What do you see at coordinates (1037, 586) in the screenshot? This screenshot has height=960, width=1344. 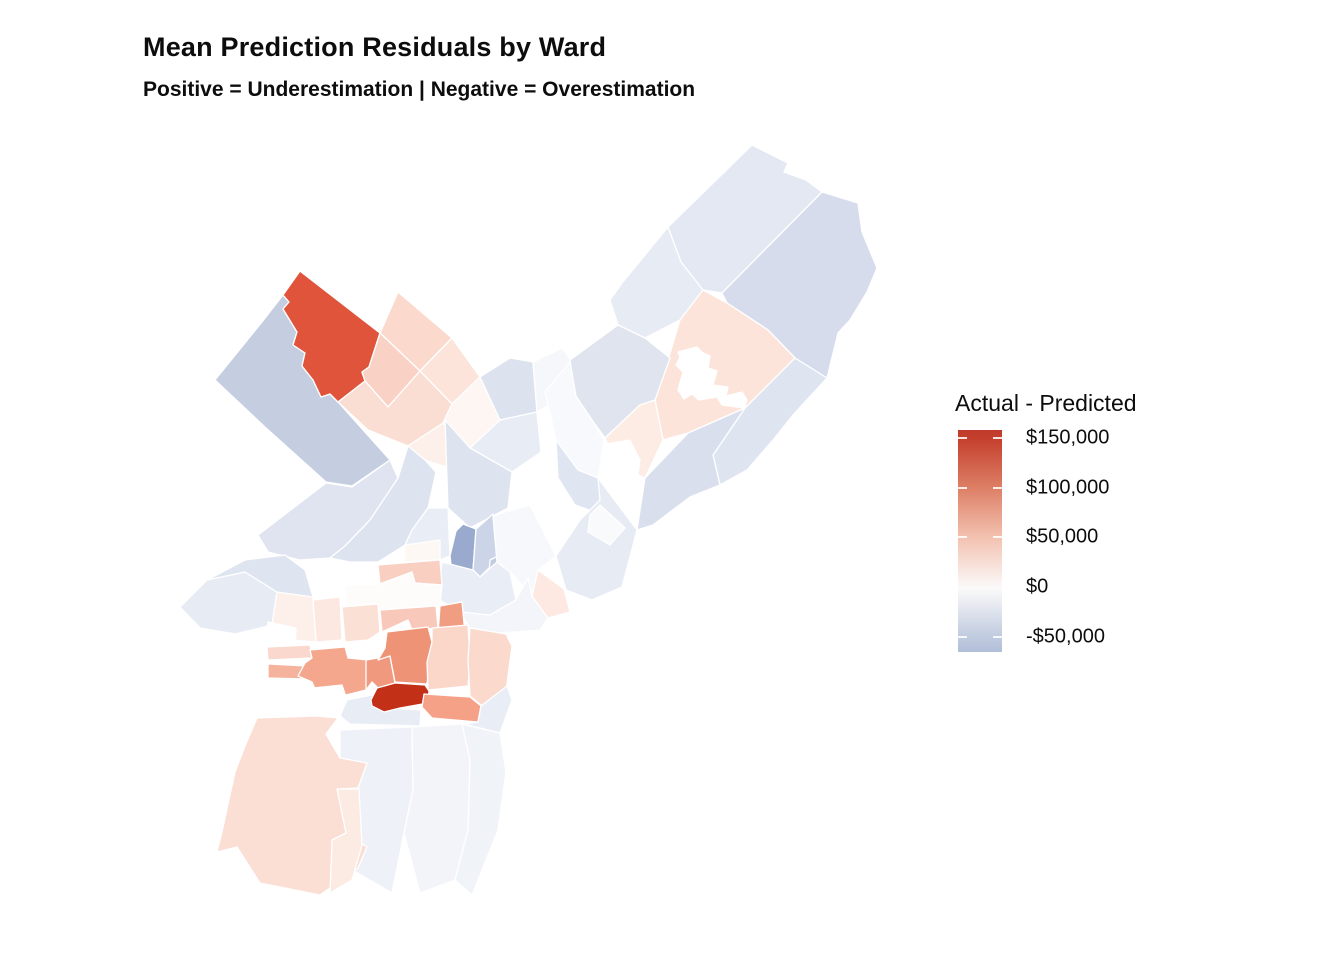 I see `colorbar-label-0: $0` at bounding box center [1037, 586].